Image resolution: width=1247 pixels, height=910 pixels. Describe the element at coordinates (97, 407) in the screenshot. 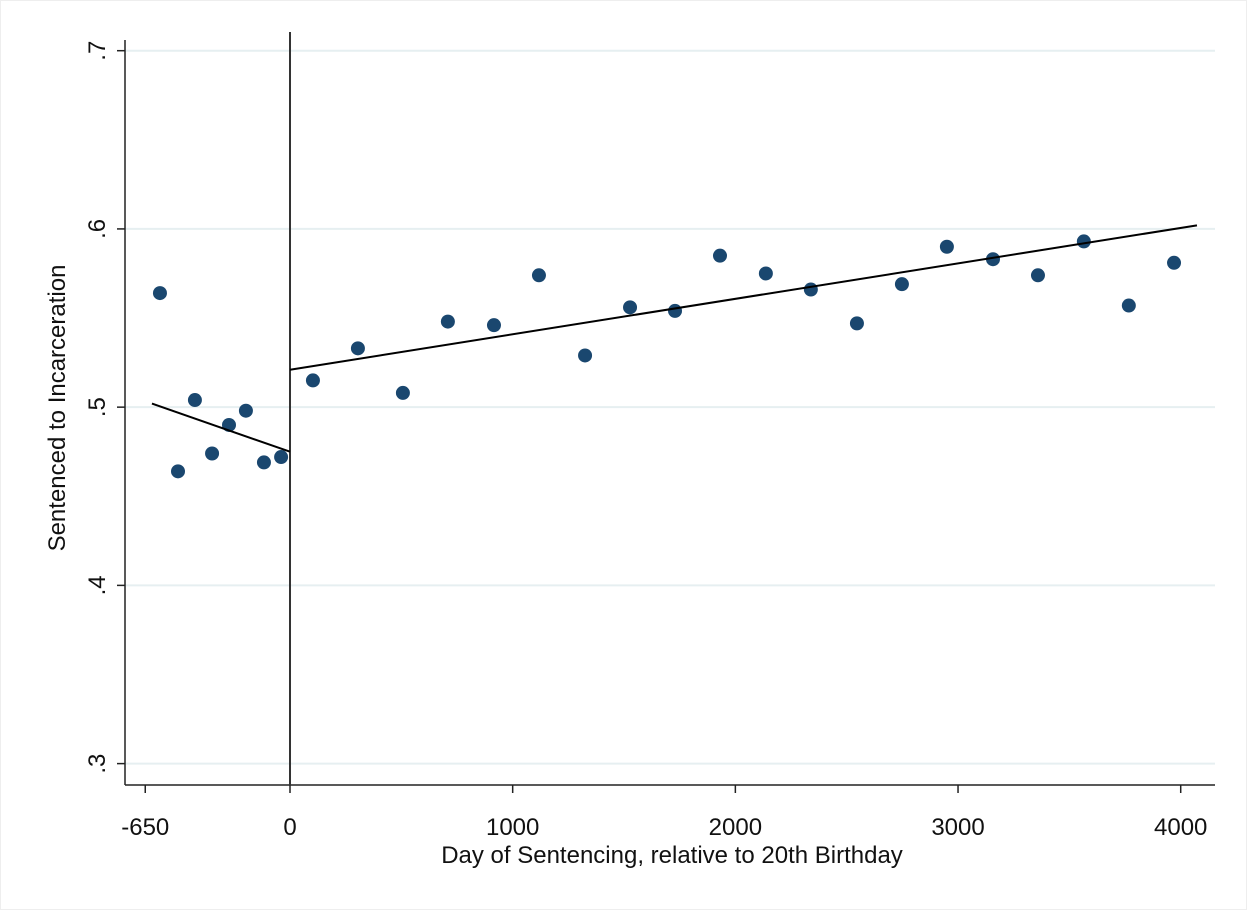

I see `y-tick-label: .5` at that location.